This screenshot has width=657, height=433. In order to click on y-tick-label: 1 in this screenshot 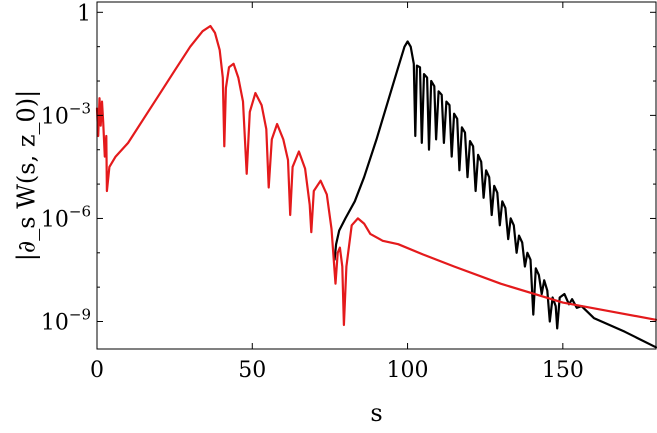, I will do `click(84, 13)`.